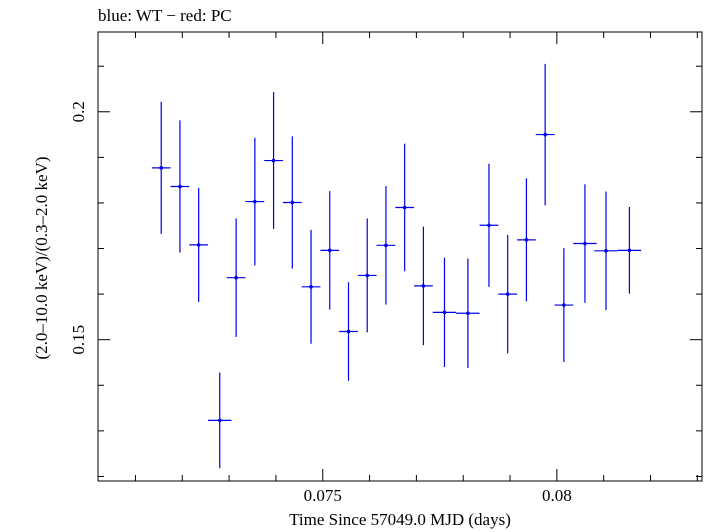  What do you see at coordinates (78, 111) in the screenshot?
I see `y-tick-label: 0.2` at bounding box center [78, 111].